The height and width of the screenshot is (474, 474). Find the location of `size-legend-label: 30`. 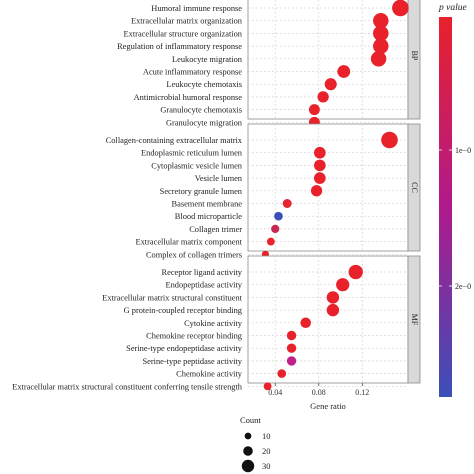

size-legend-label: 30 is located at coordinates (266, 466).